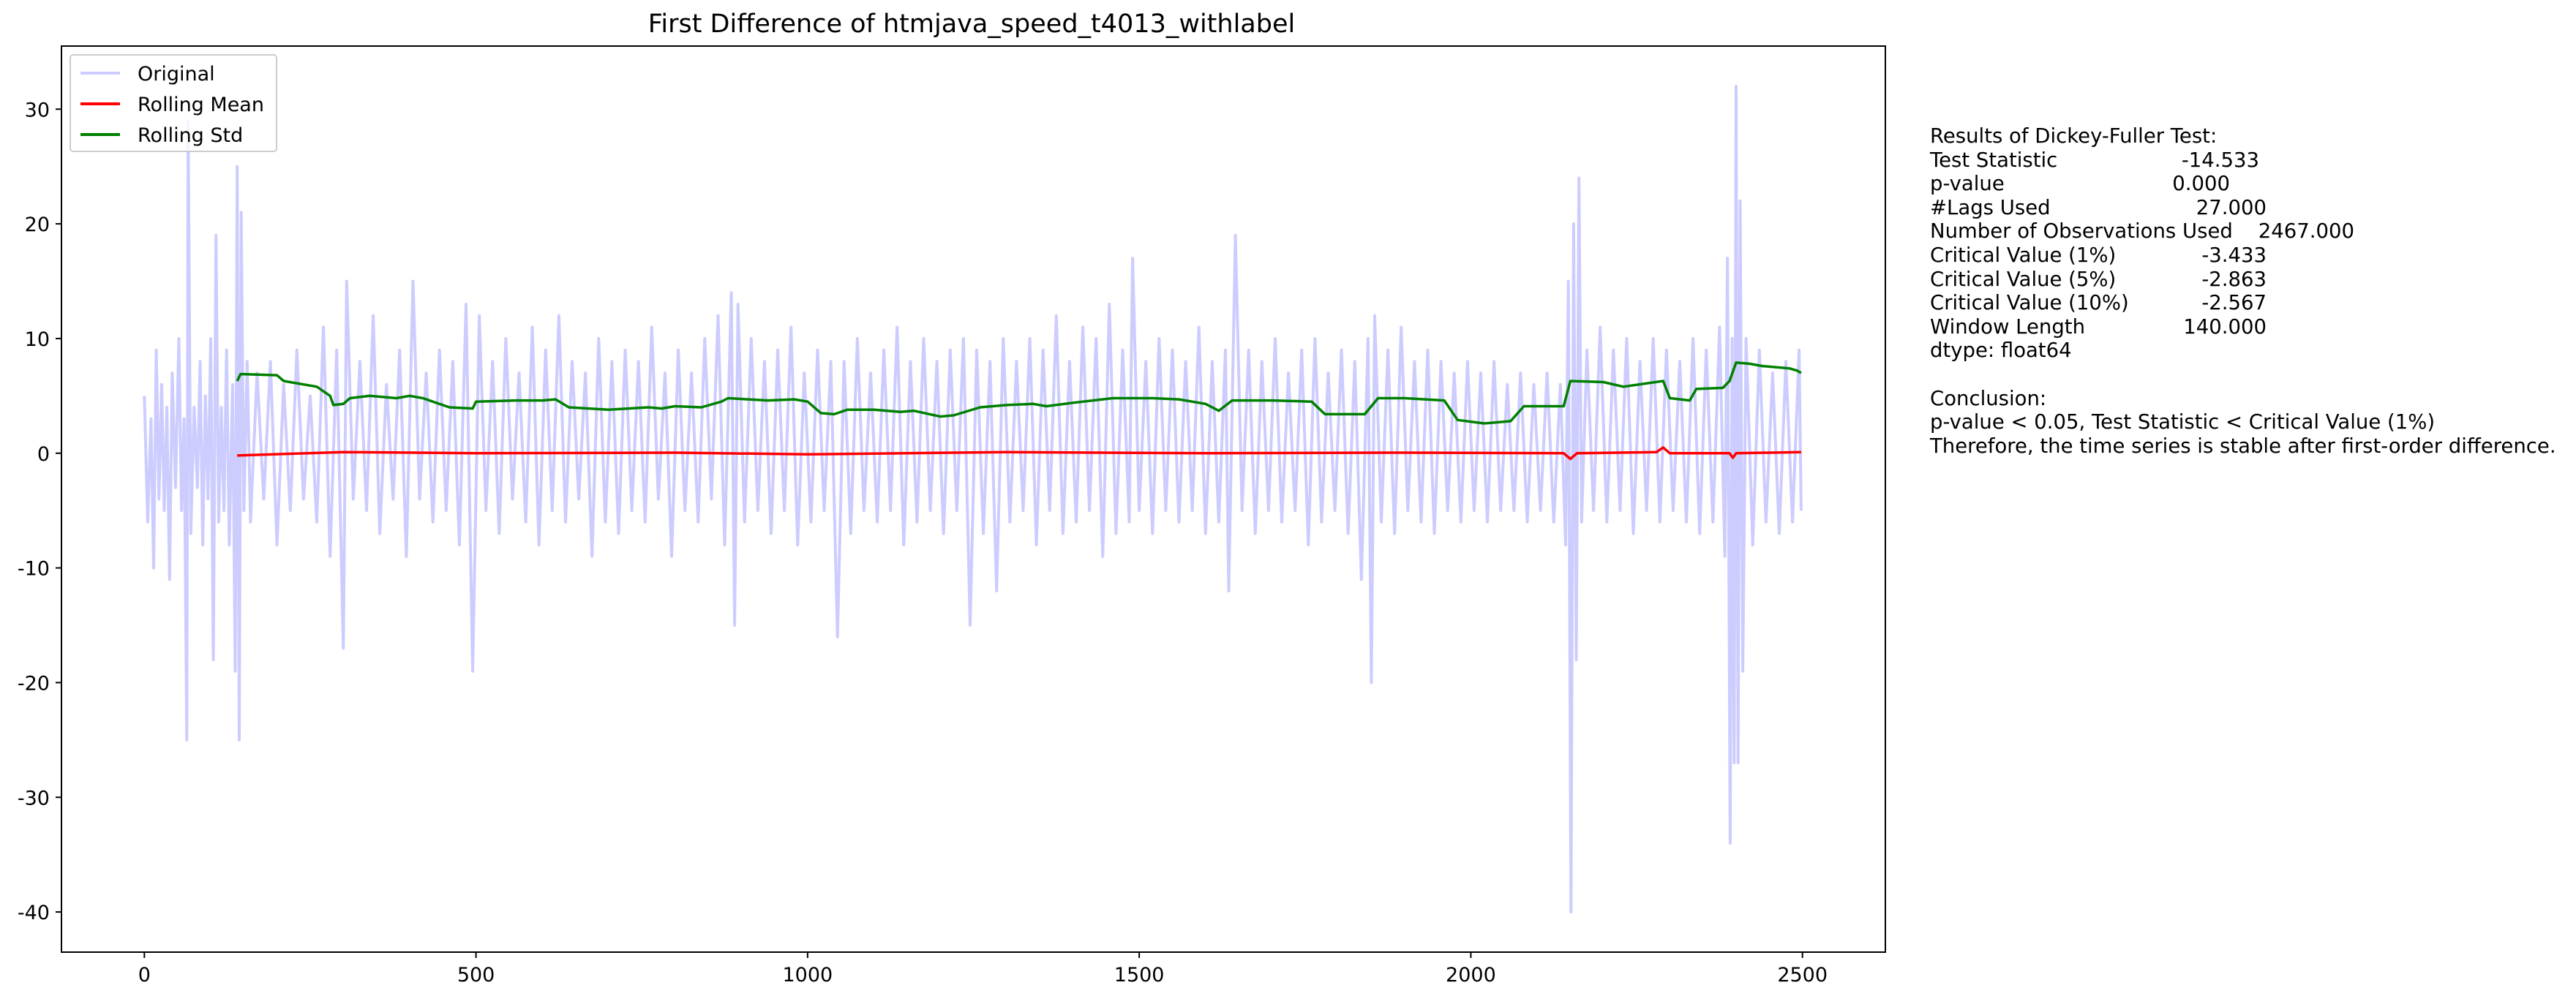  I want to click on adf-row: Test Statistic -14.533, so click(2248, 160).